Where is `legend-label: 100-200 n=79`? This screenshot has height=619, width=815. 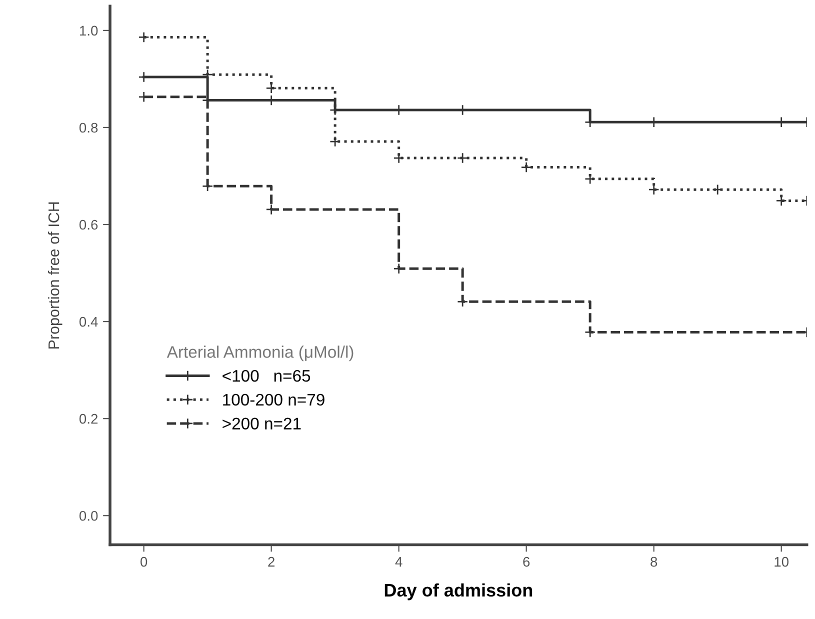 legend-label: 100-200 n=79 is located at coordinates (273, 400).